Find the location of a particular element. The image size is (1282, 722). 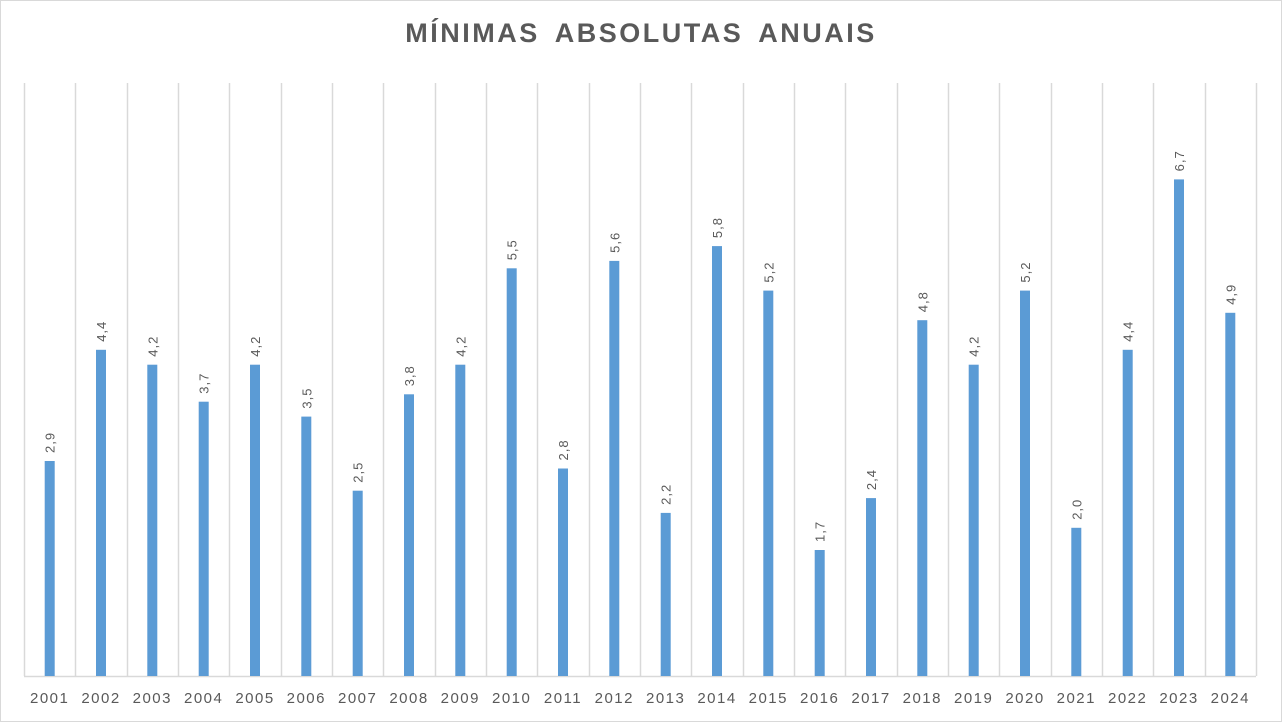

x-tick-label: 2004 is located at coordinates (203, 698).